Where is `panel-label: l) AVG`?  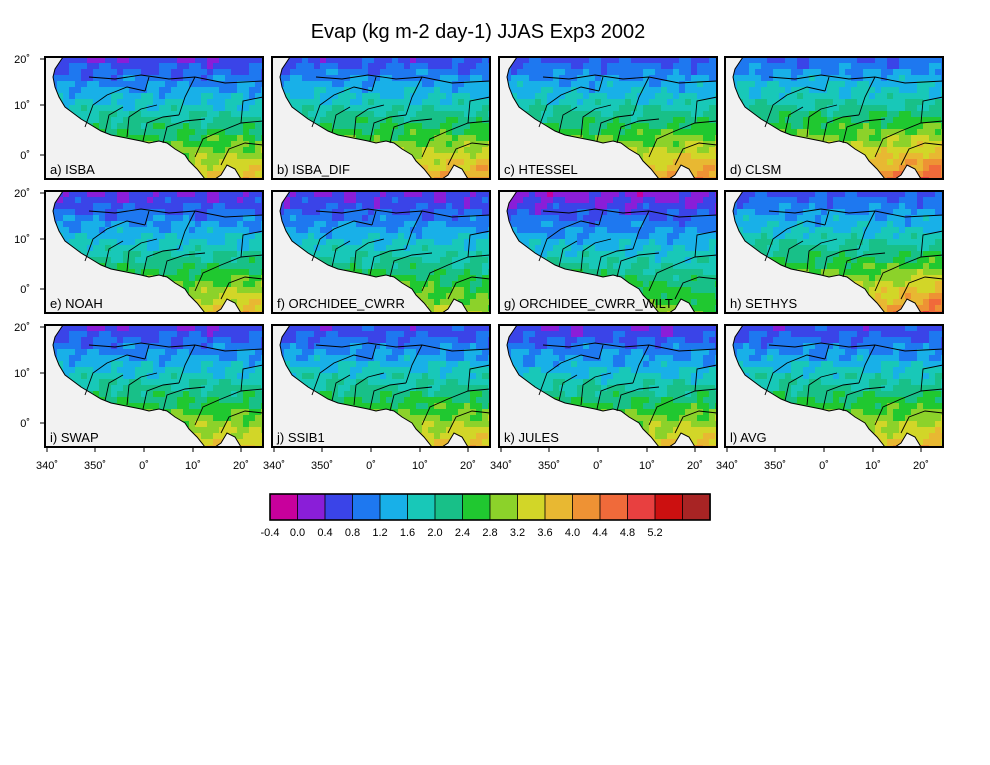 panel-label: l) AVG is located at coordinates (748, 437).